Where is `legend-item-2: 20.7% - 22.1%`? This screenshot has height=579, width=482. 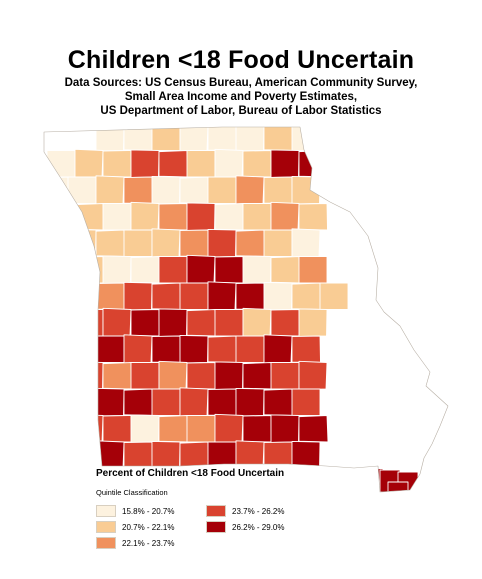 legend-item-2: 20.7% - 22.1% is located at coordinates (135, 527).